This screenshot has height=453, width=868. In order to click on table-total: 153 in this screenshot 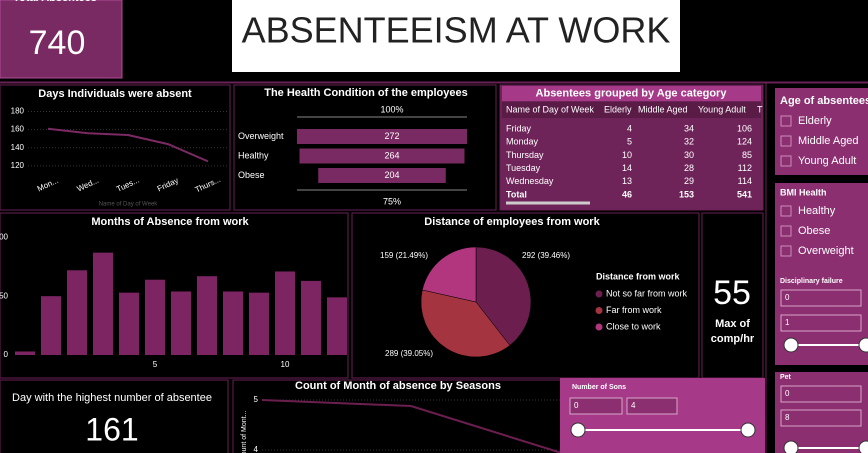, I will do `click(686, 194)`.